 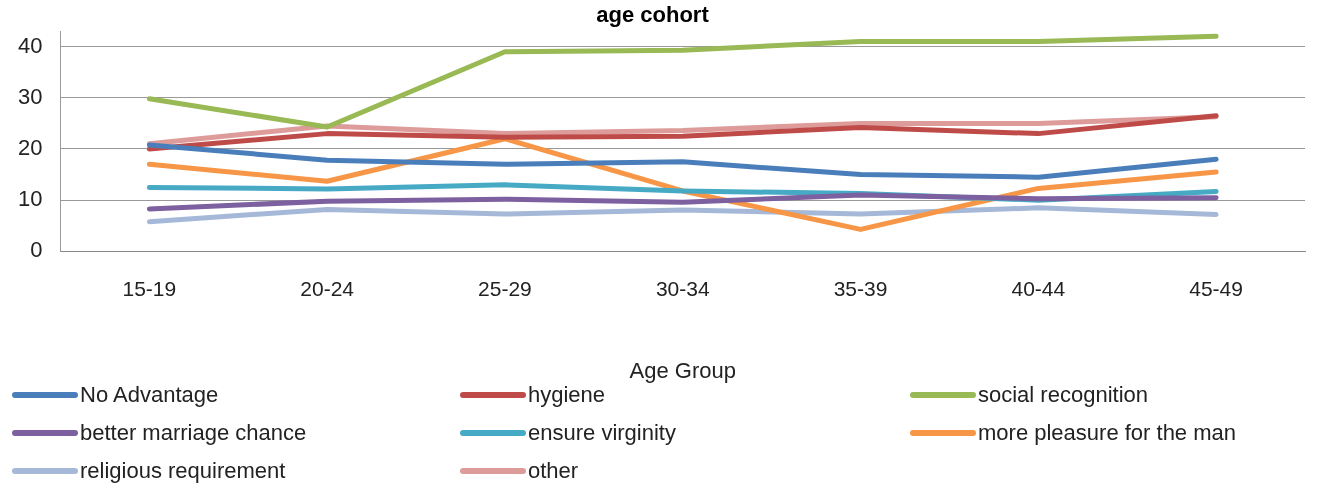 What do you see at coordinates (1107, 433) in the screenshot?
I see `legend-label: more pleasure for the man` at bounding box center [1107, 433].